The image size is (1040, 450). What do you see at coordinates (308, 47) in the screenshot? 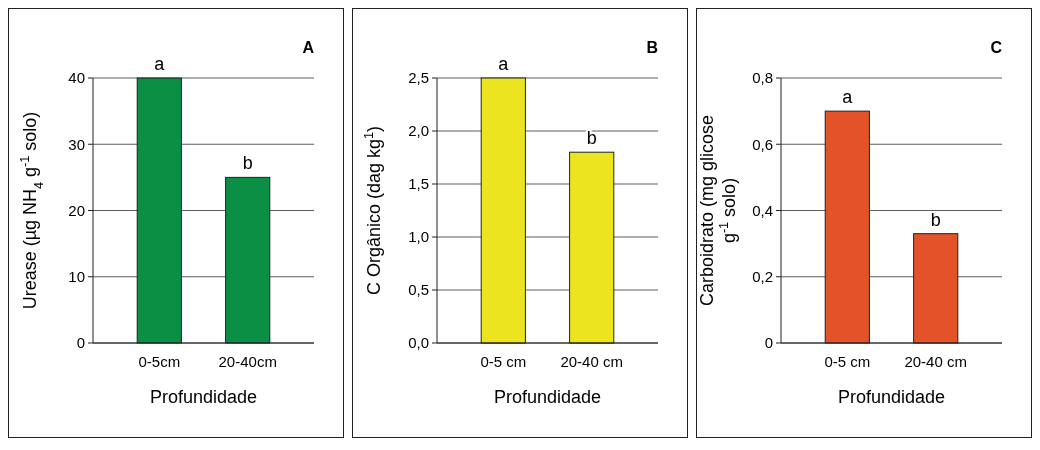
I see `chart-title: A` at bounding box center [308, 47].